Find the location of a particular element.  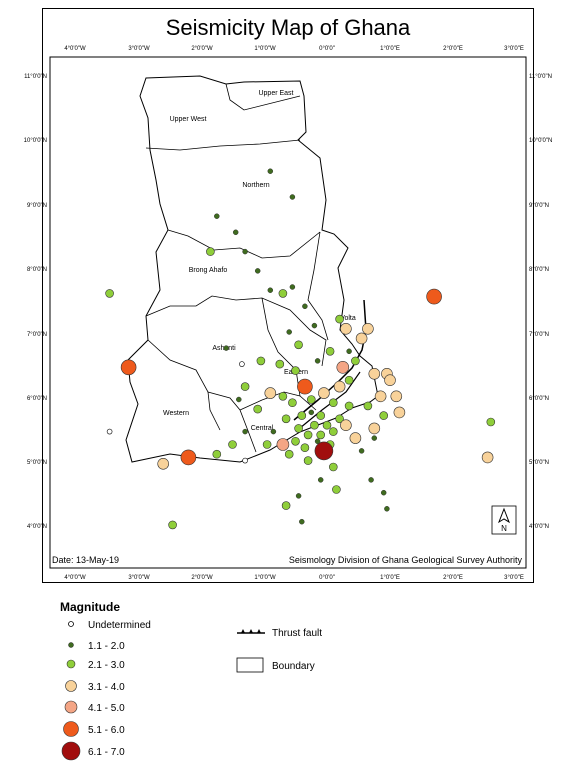

legend-title: Magnitude is located at coordinates (90, 607).